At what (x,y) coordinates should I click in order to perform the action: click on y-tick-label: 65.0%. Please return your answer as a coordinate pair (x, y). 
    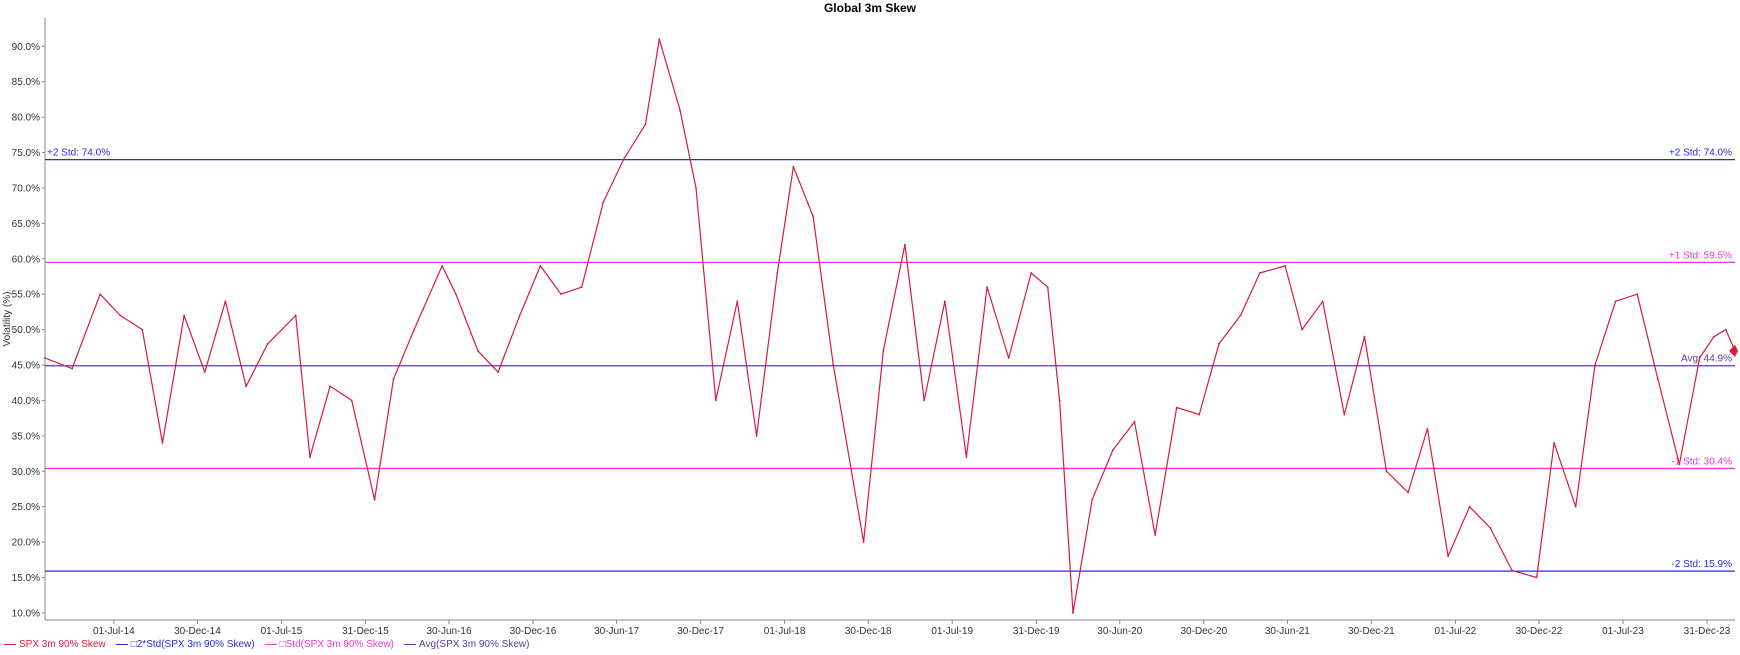
    Looking at the image, I should click on (26, 224).